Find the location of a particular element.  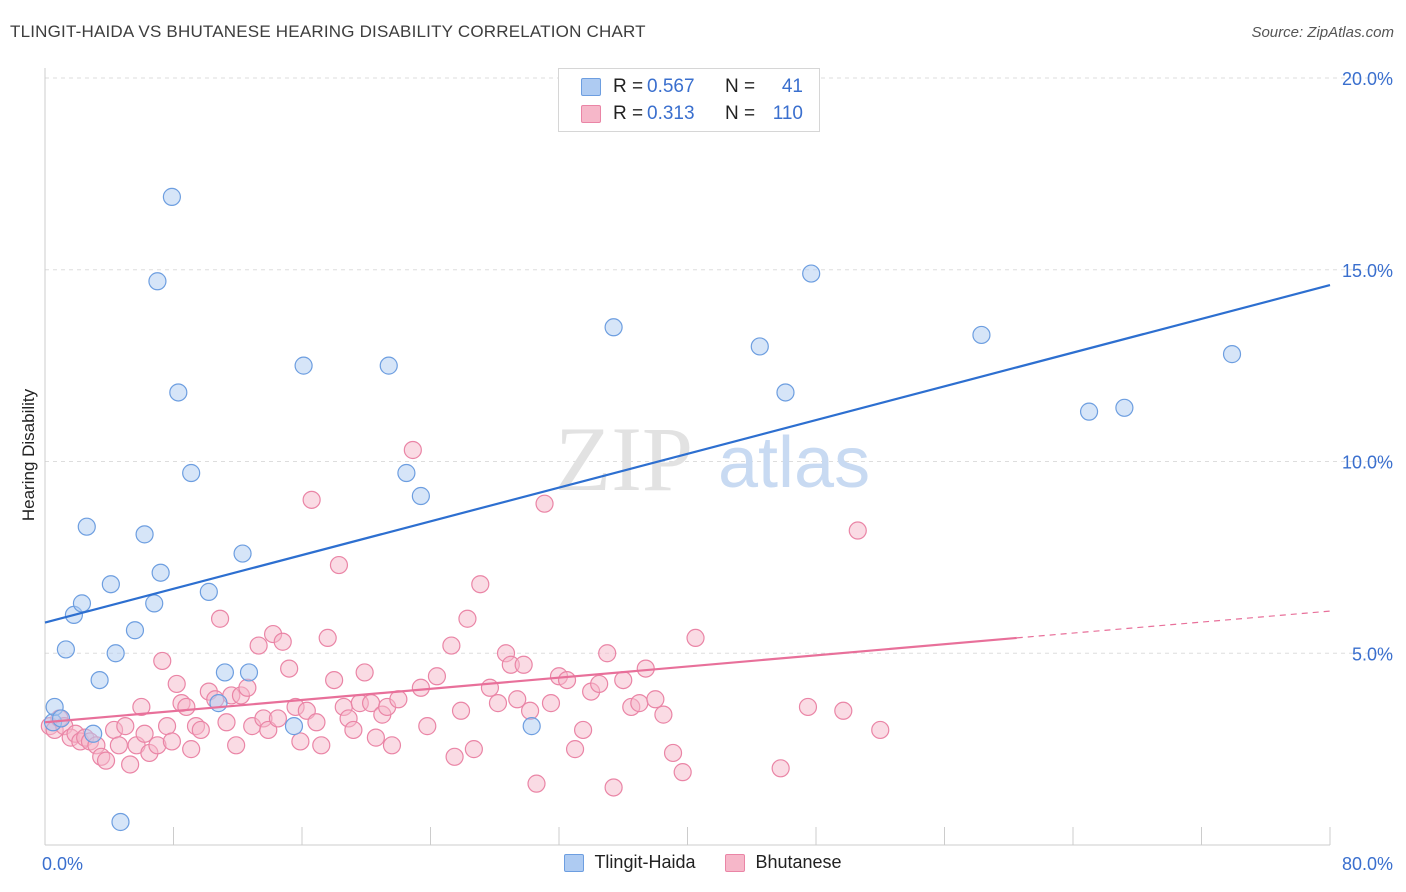

legend-r-value: 0.313 is located at coordinates (671, 113).